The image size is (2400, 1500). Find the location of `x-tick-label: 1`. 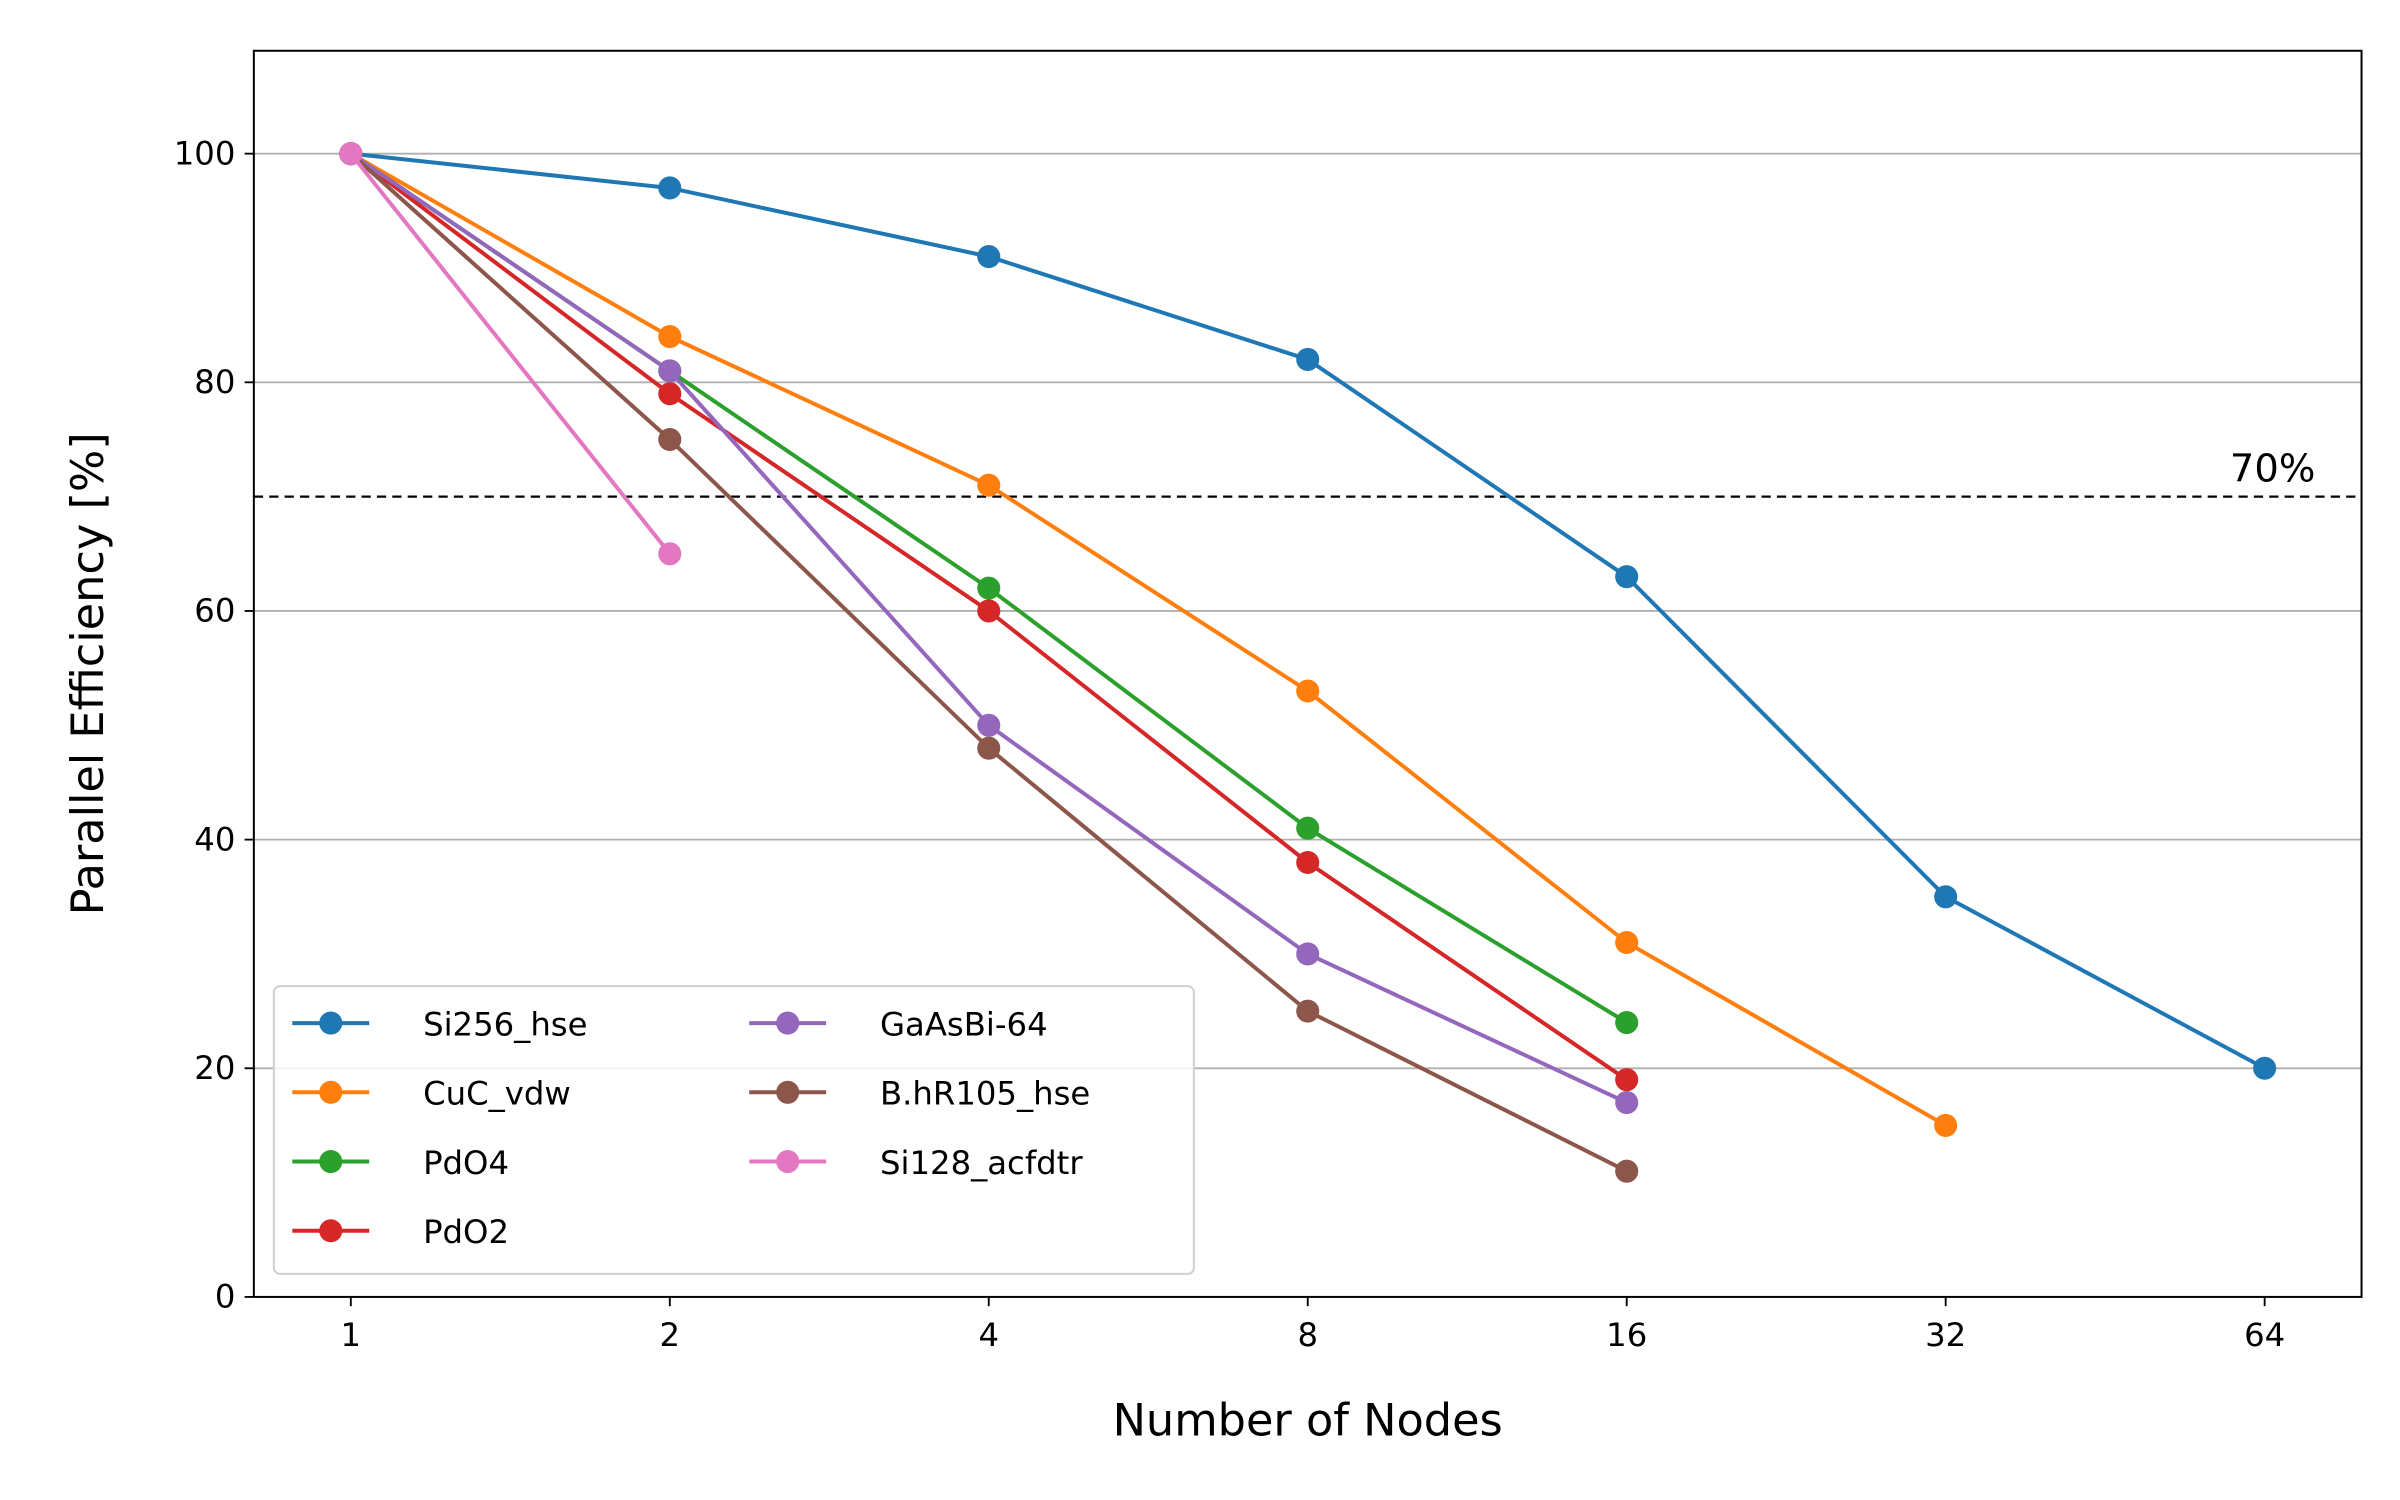

x-tick-label: 1 is located at coordinates (351, 1335).